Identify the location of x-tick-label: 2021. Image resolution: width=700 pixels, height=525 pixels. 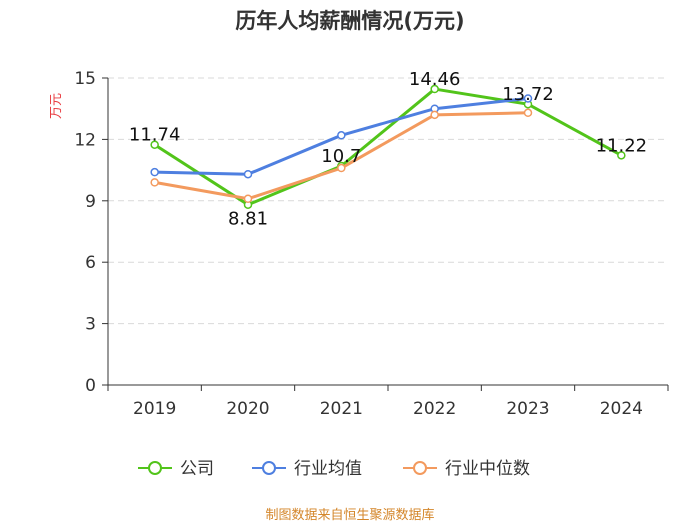
(341, 409).